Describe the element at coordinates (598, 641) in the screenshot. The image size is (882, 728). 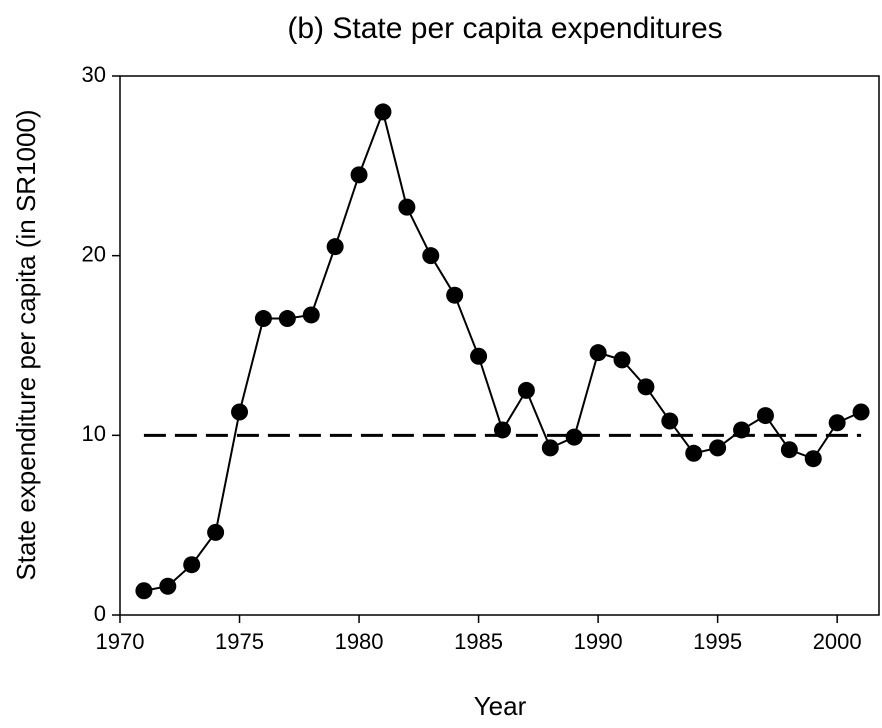
I see `x-tick-label: 1990` at that location.